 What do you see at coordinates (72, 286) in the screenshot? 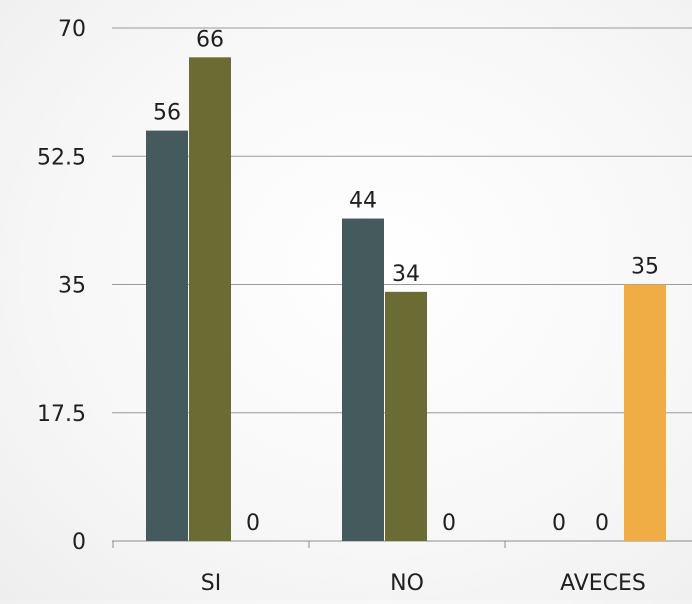
I see `y-tick-label: 35` at bounding box center [72, 286].